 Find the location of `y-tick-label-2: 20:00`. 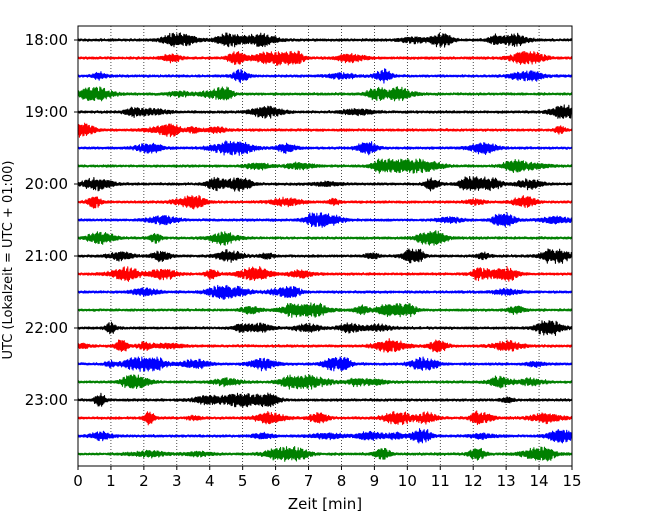

y-tick-label-2: 20:00 is located at coordinates (46, 184).